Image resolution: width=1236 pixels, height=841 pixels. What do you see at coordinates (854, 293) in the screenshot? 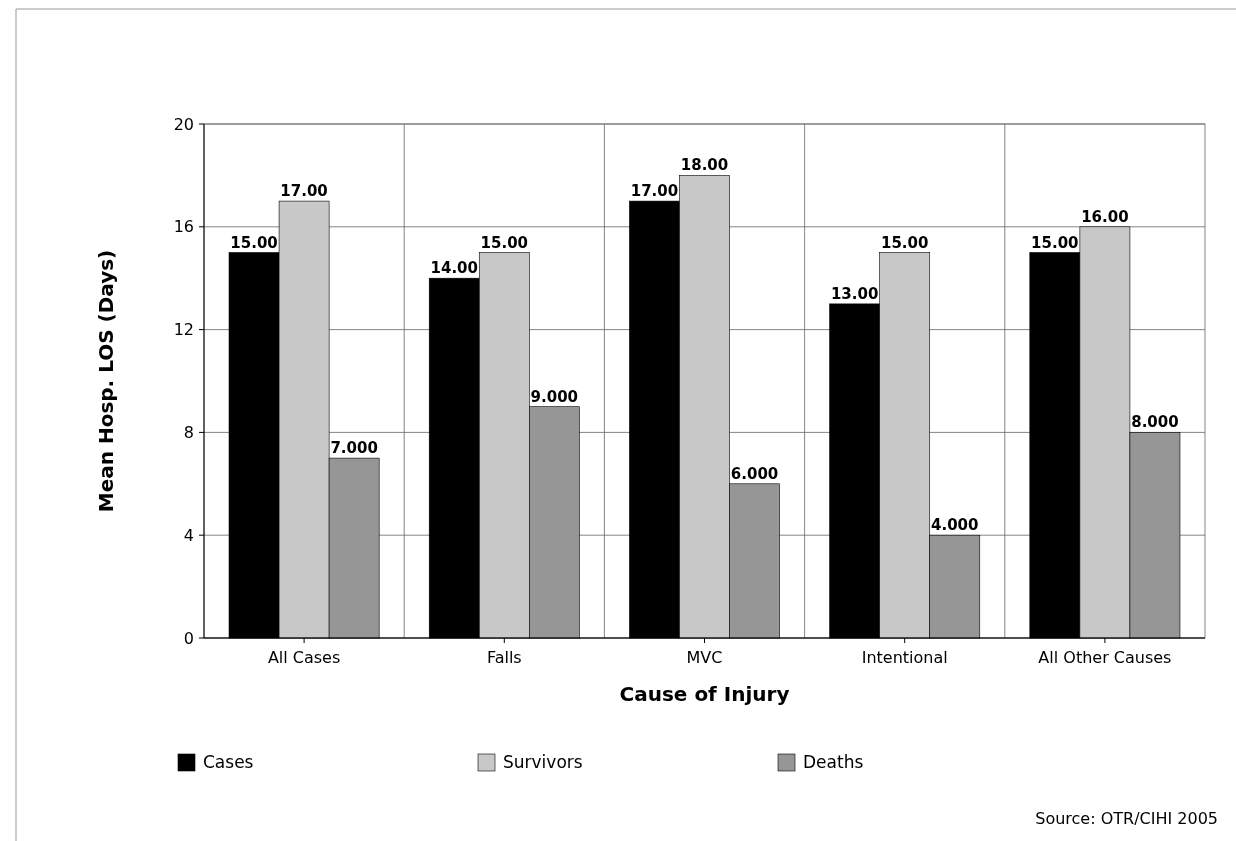
I see `data-label: 13.00` at bounding box center [854, 293].